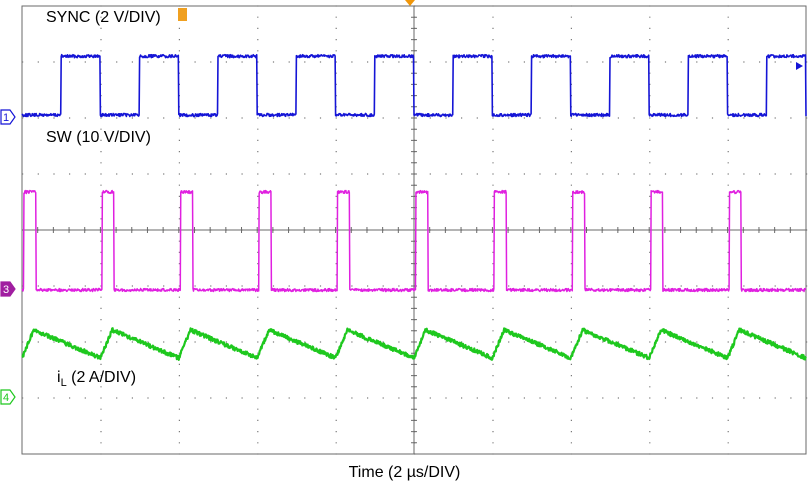  I want to click on channel-4-marker-label: 4, so click(6, 398).